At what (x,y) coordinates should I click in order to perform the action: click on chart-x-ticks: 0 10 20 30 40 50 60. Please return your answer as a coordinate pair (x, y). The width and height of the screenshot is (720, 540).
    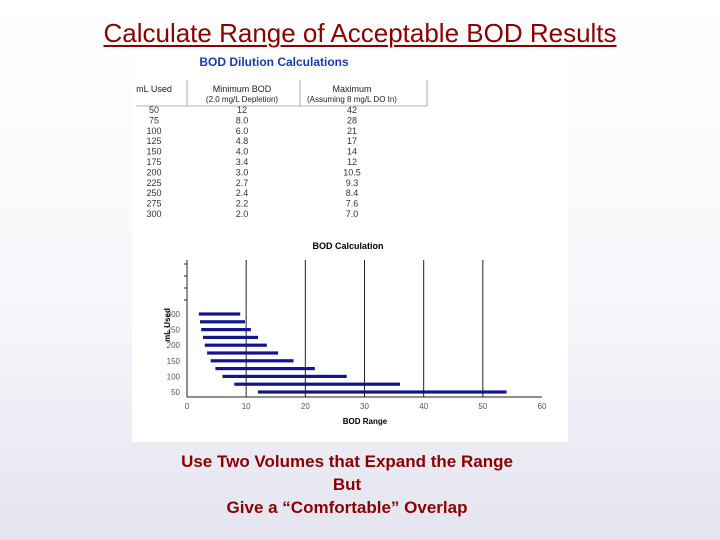
    Looking at the image, I should click on (366, 406).